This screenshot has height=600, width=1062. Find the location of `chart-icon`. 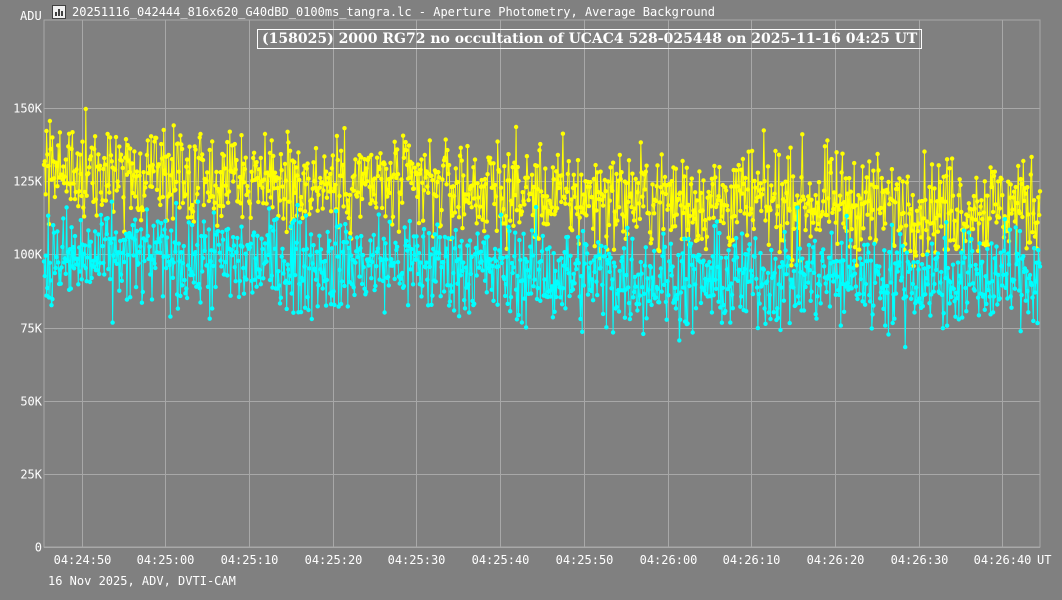

chart-icon is located at coordinates (59, 12).